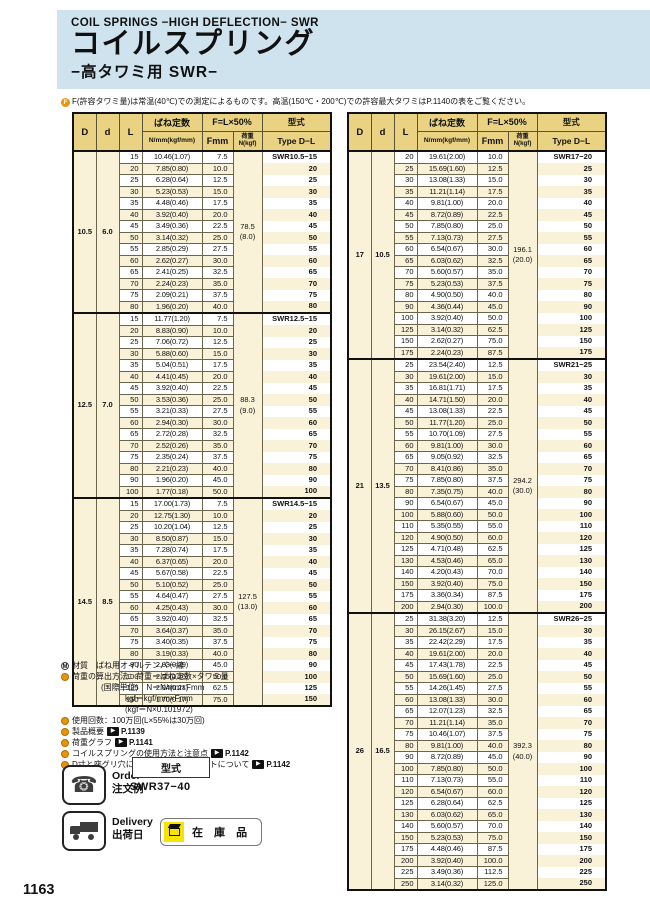 This screenshot has height=918, width=650. What do you see at coordinates (447, 595) in the screenshot?
I see `spring-rate-cell: 3.36(0.34)` at bounding box center [447, 595].